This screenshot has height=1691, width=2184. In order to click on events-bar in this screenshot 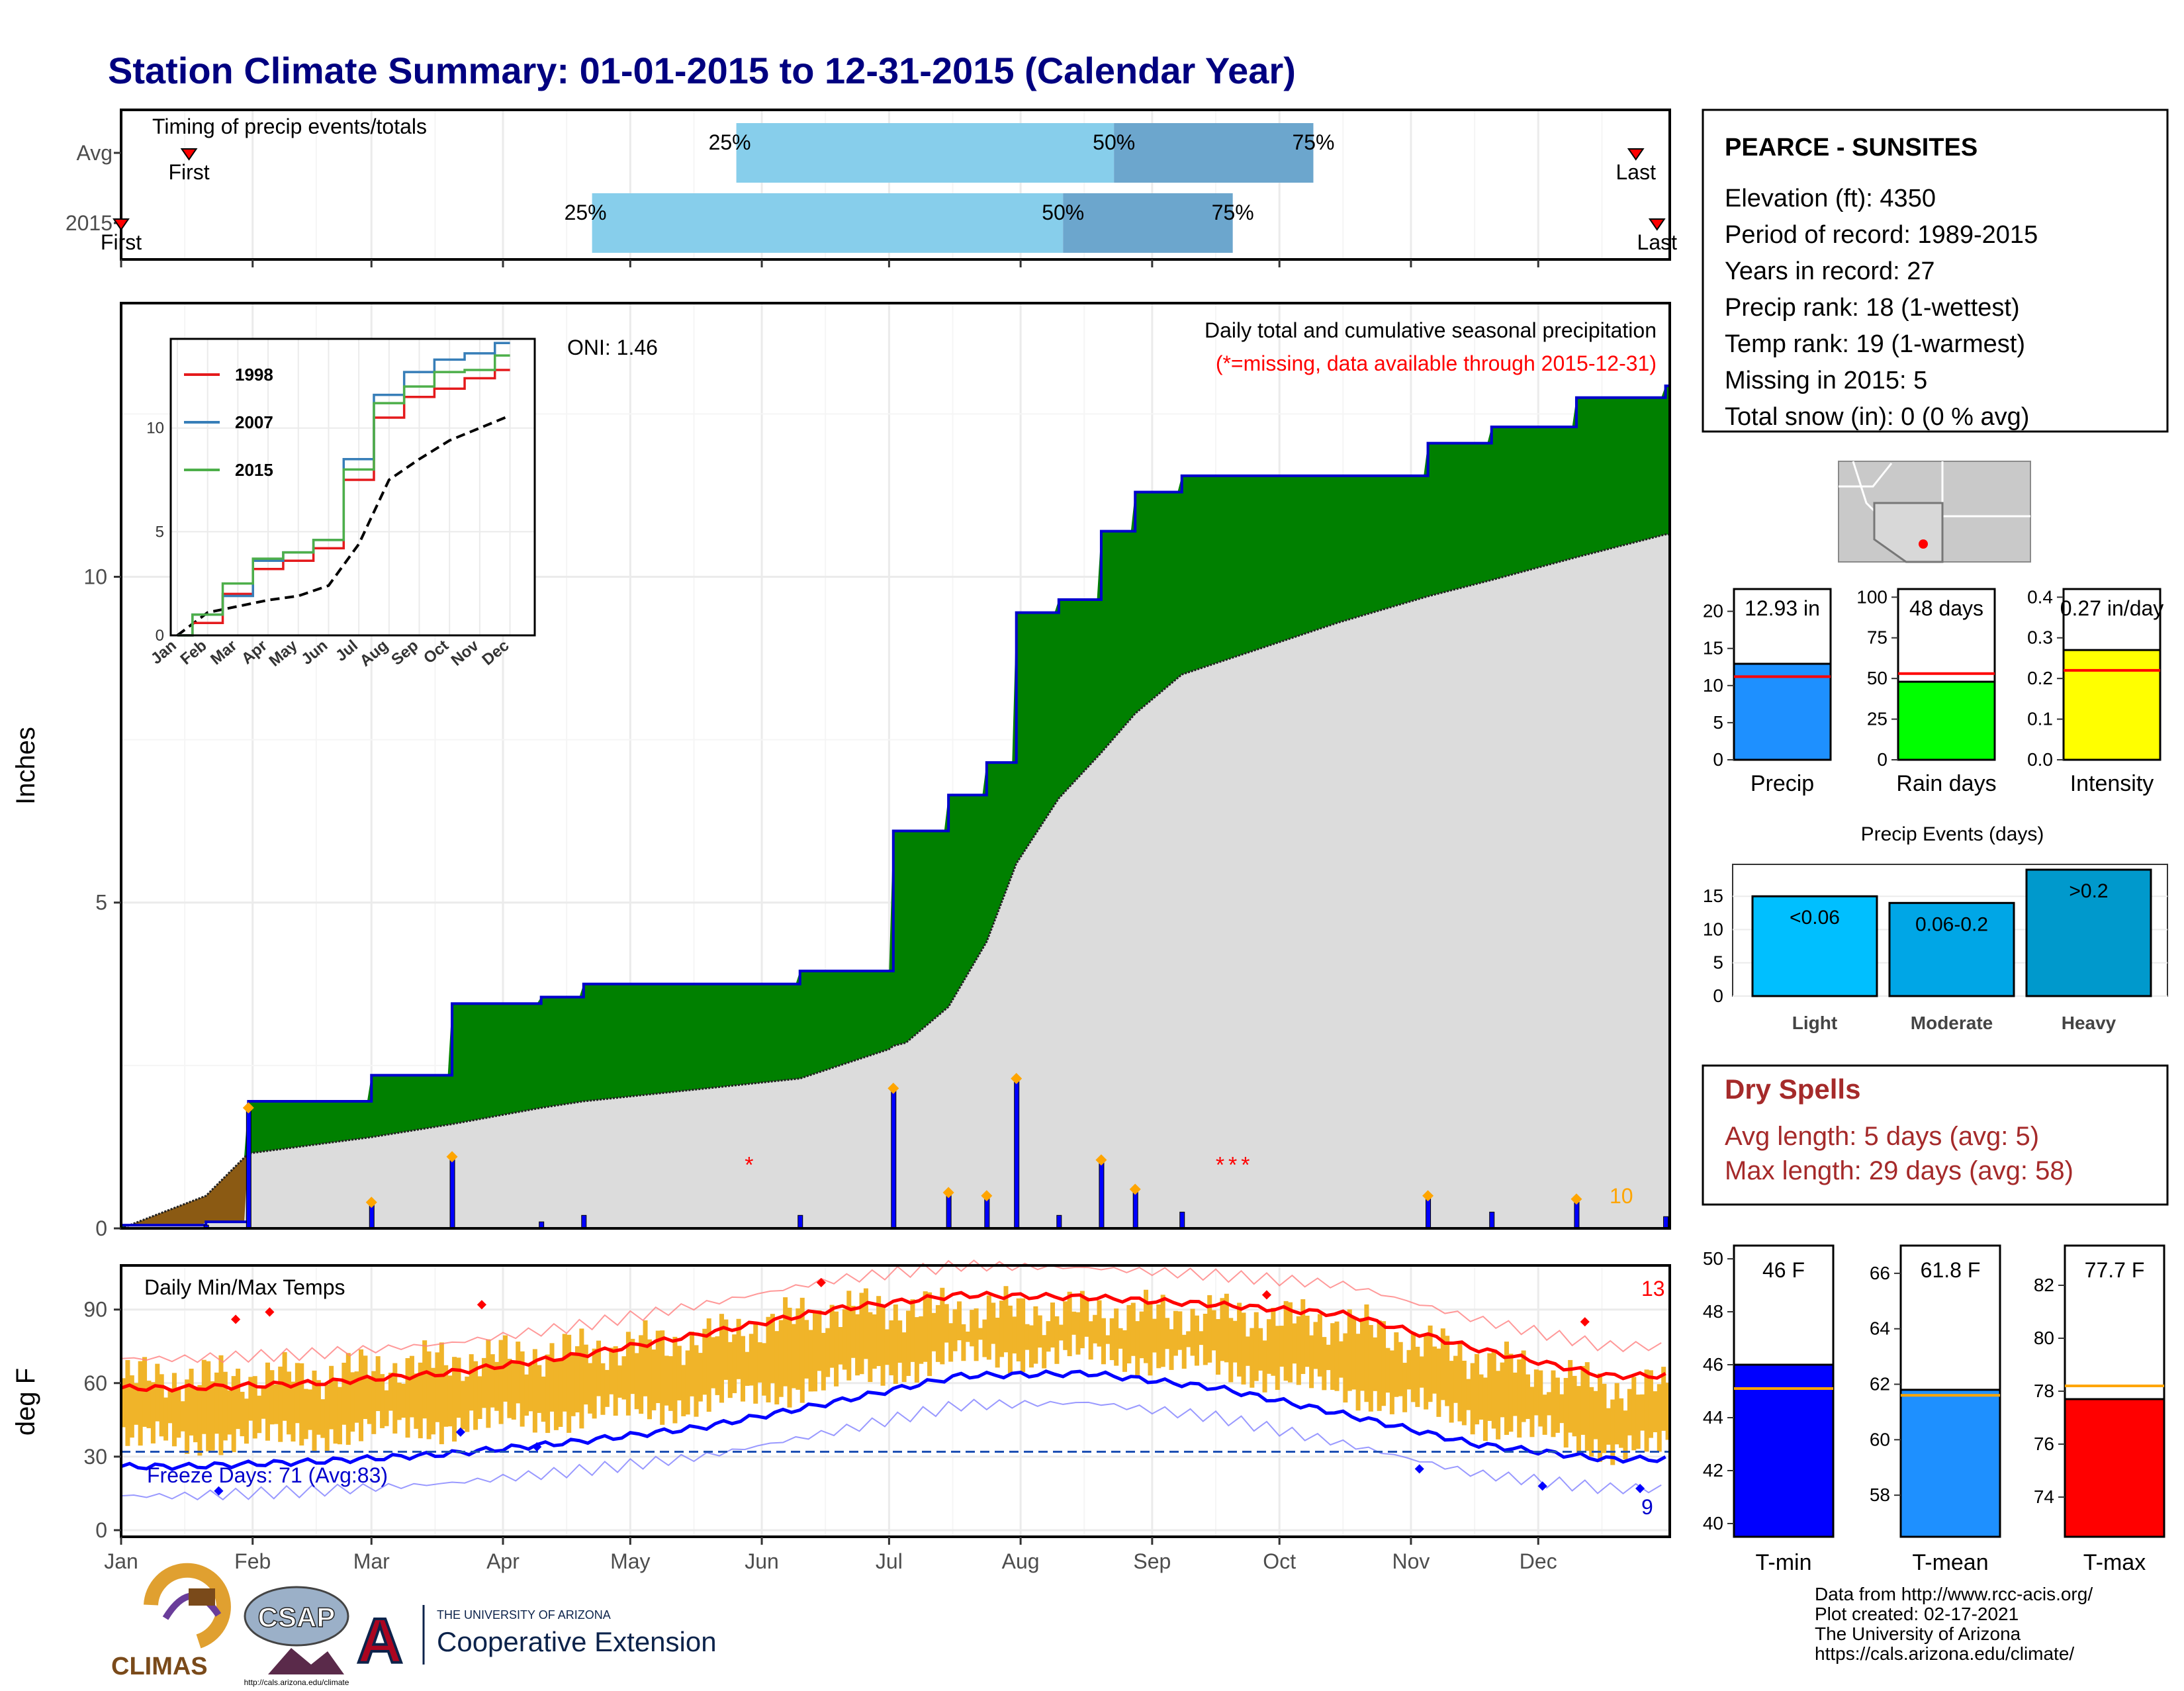, I will do `click(1814, 946)`.